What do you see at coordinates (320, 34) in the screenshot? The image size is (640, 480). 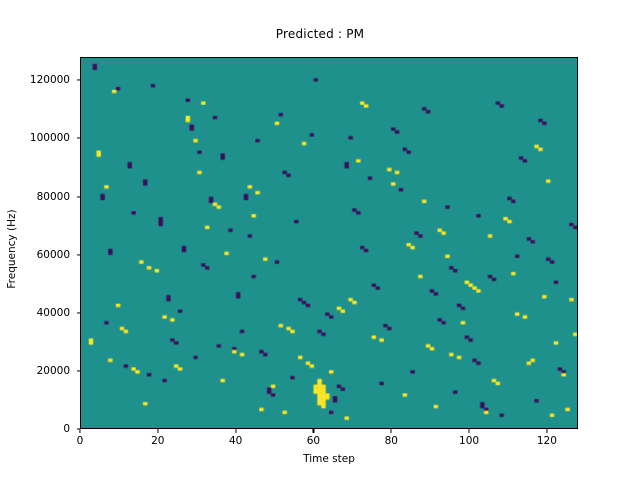 I see `chart-title: Predicted : PM` at bounding box center [320, 34].